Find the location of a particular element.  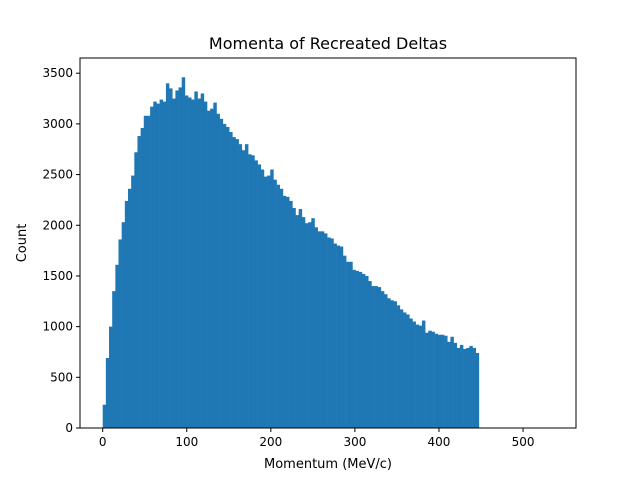

y-tick-label: 2000 is located at coordinates (57, 225).